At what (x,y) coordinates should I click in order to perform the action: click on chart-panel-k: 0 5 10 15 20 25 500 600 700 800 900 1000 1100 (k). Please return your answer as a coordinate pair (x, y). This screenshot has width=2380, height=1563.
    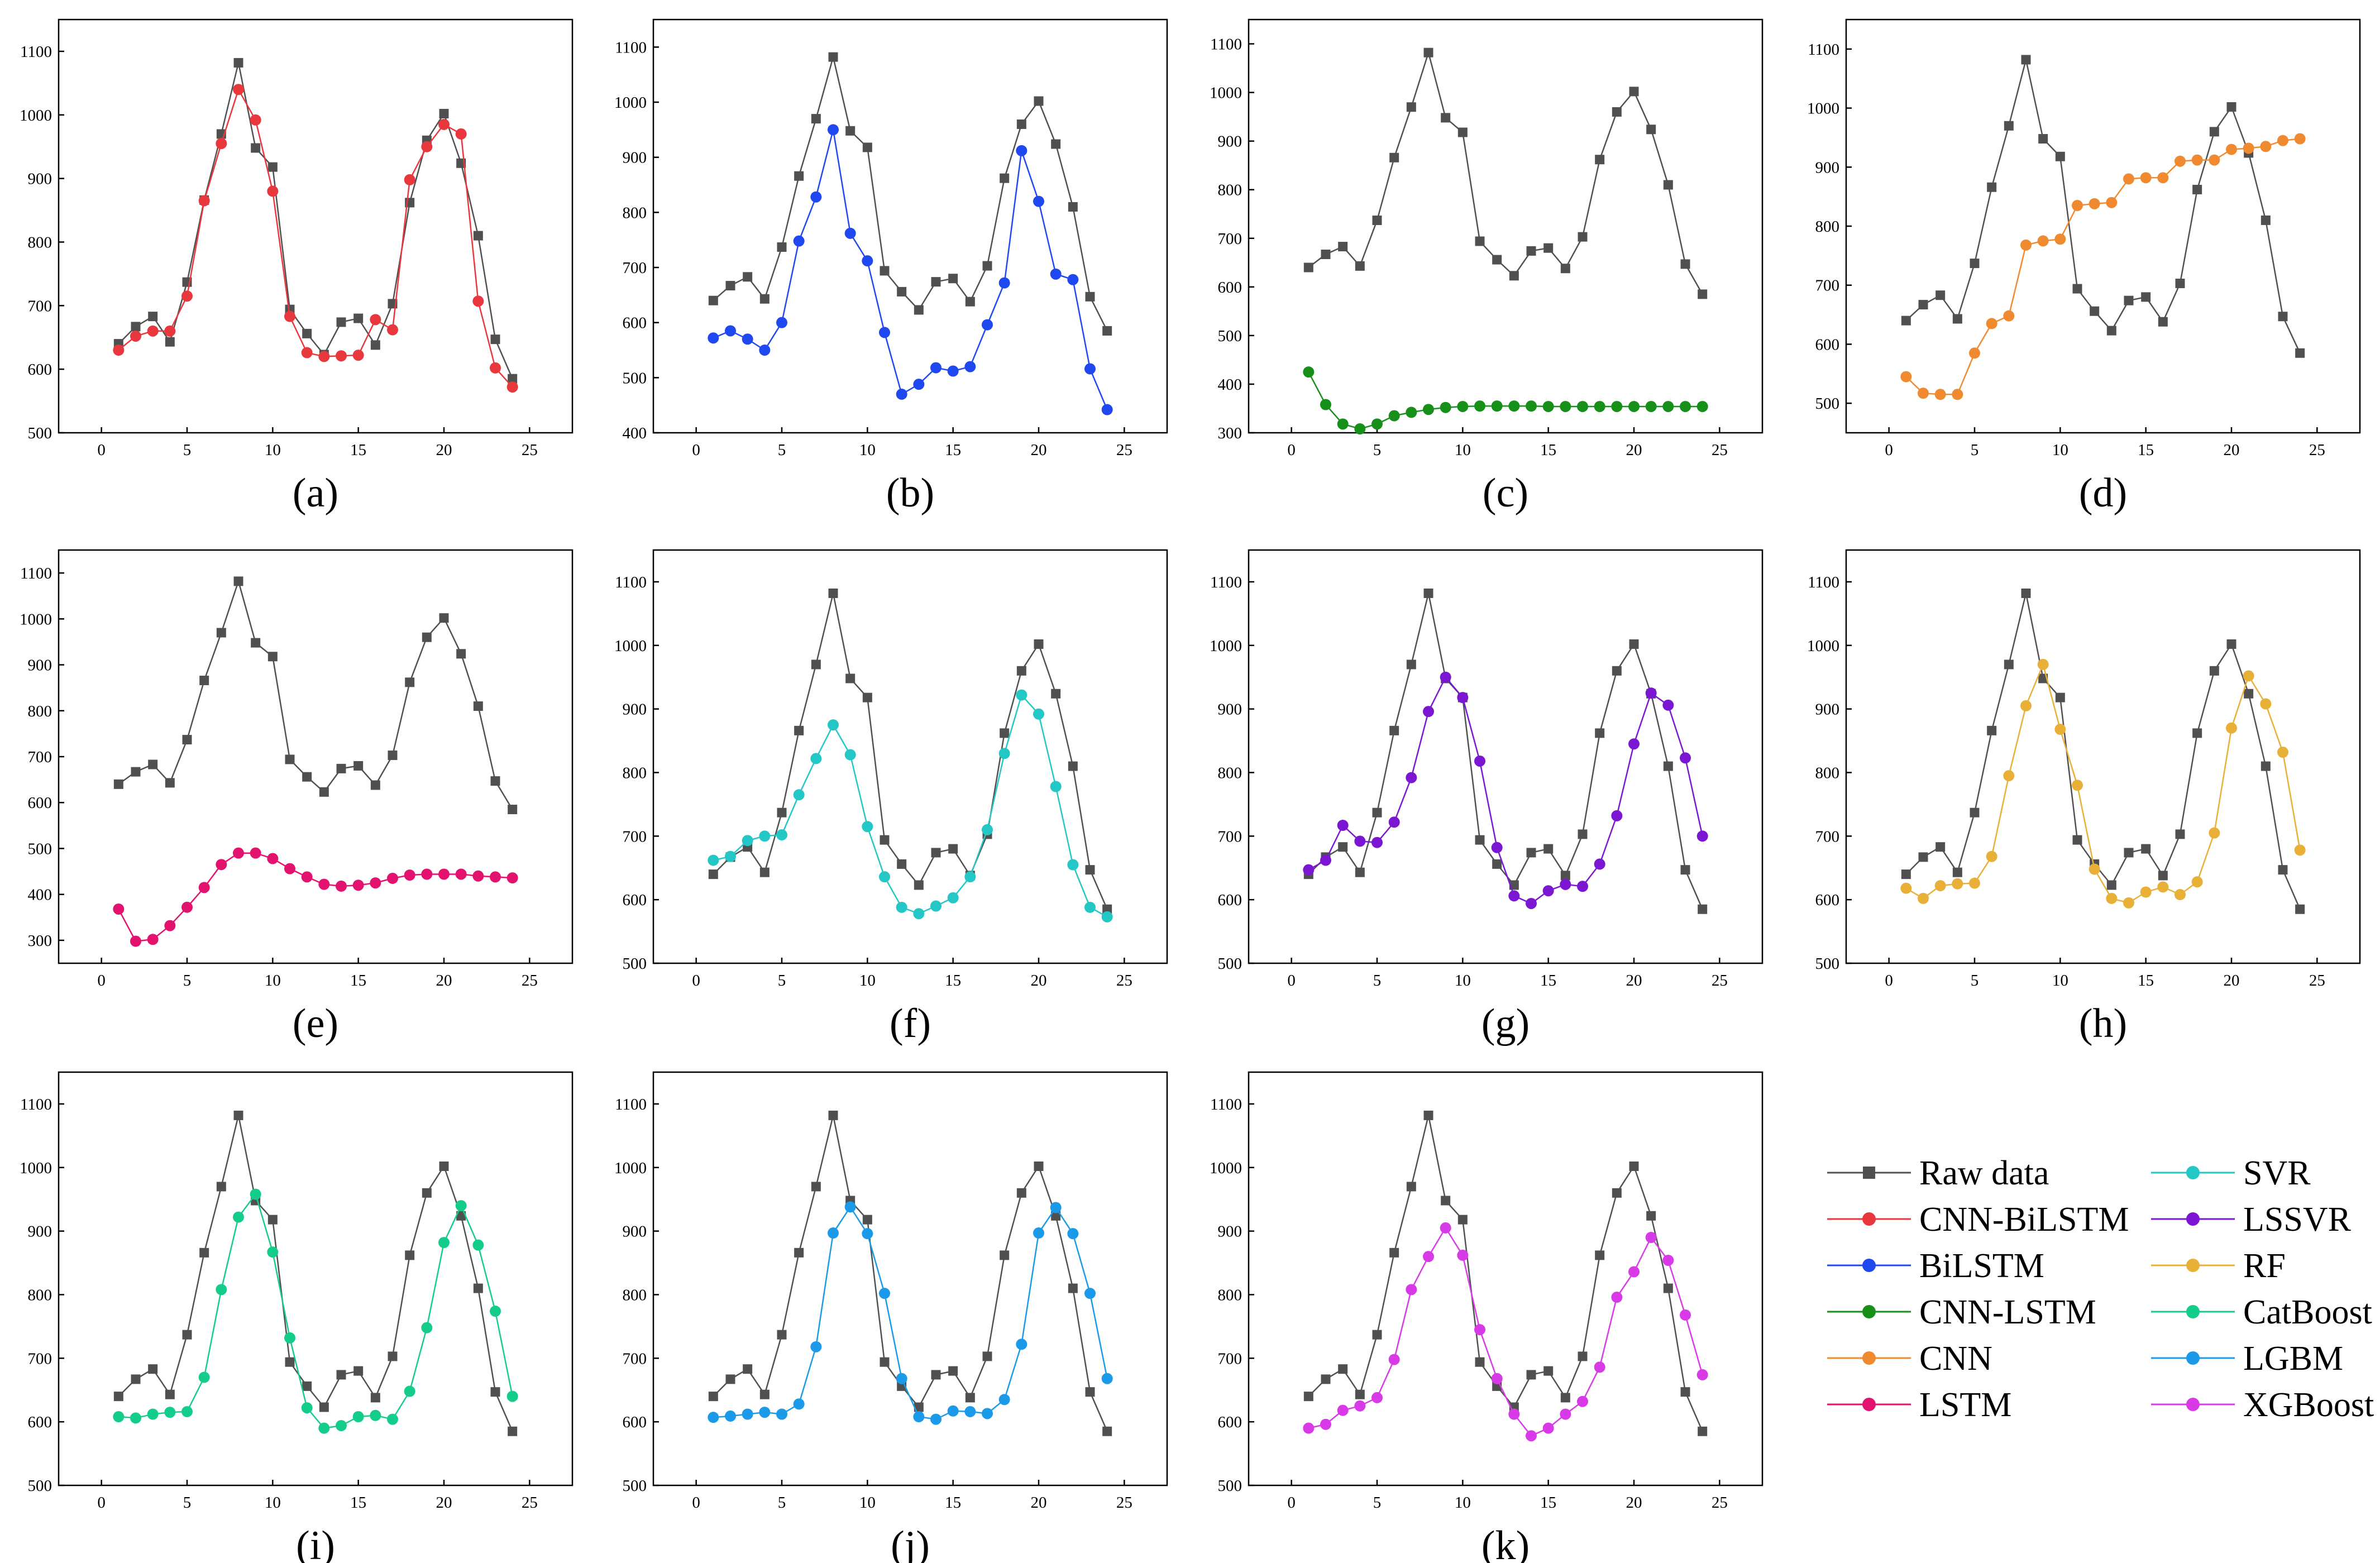
    Looking at the image, I should click on (1487, 1317).